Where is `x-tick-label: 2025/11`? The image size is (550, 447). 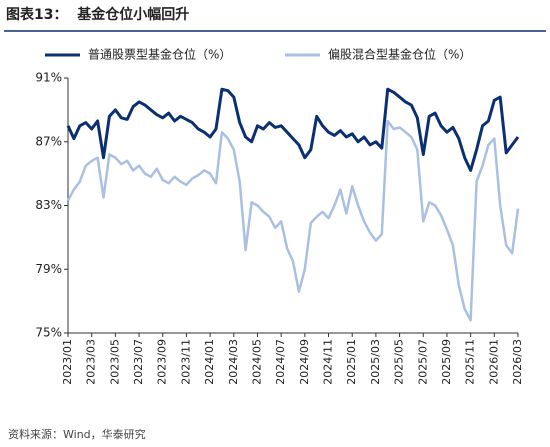
x-tick-label: 2025/11 is located at coordinates (470, 362).